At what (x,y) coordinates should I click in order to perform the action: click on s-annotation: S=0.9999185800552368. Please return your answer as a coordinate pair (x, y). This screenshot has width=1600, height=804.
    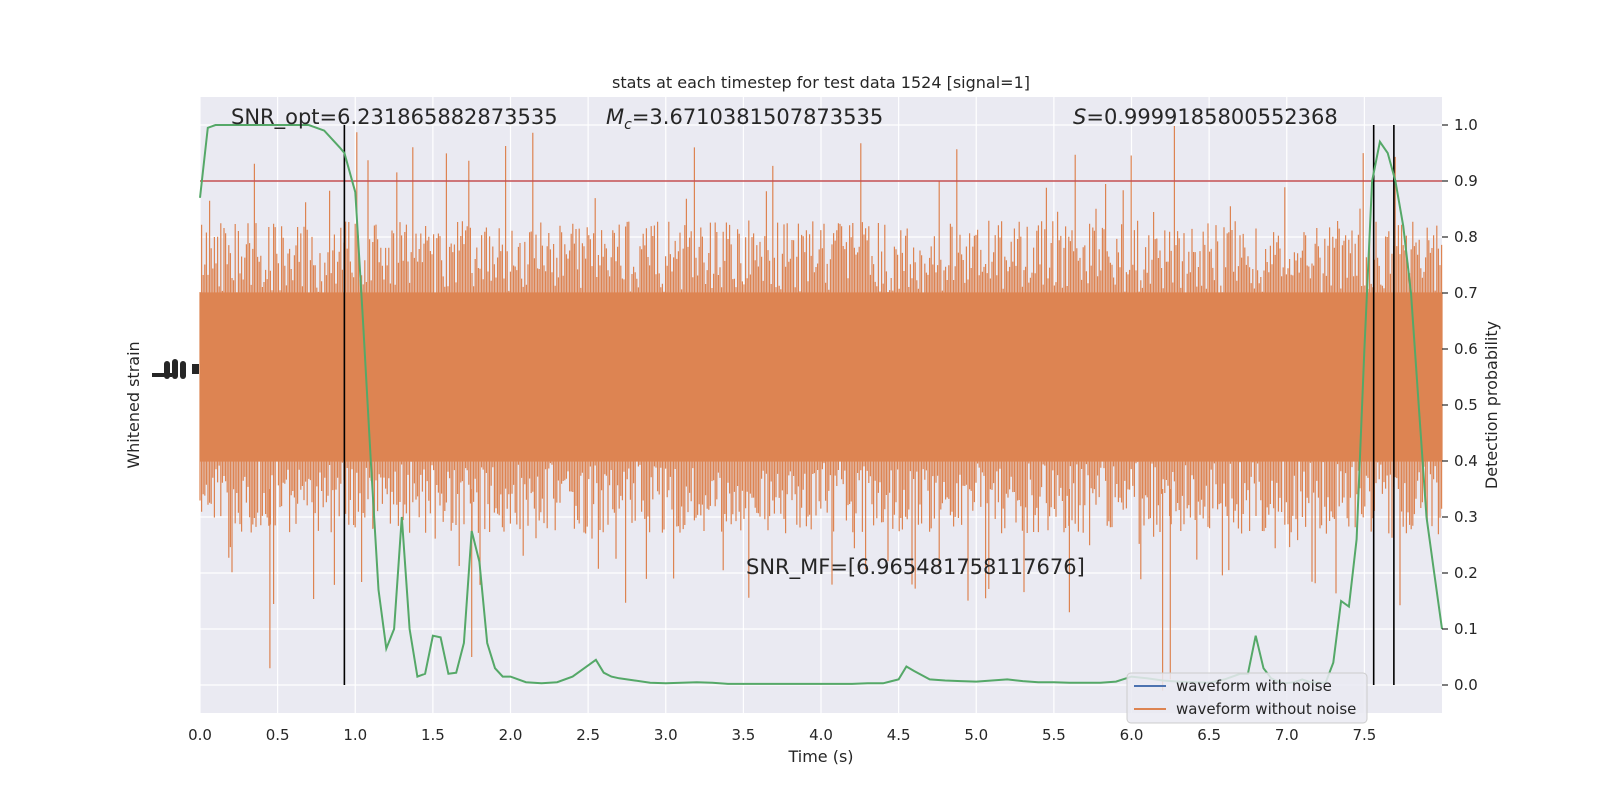
    Looking at the image, I should click on (1205, 117).